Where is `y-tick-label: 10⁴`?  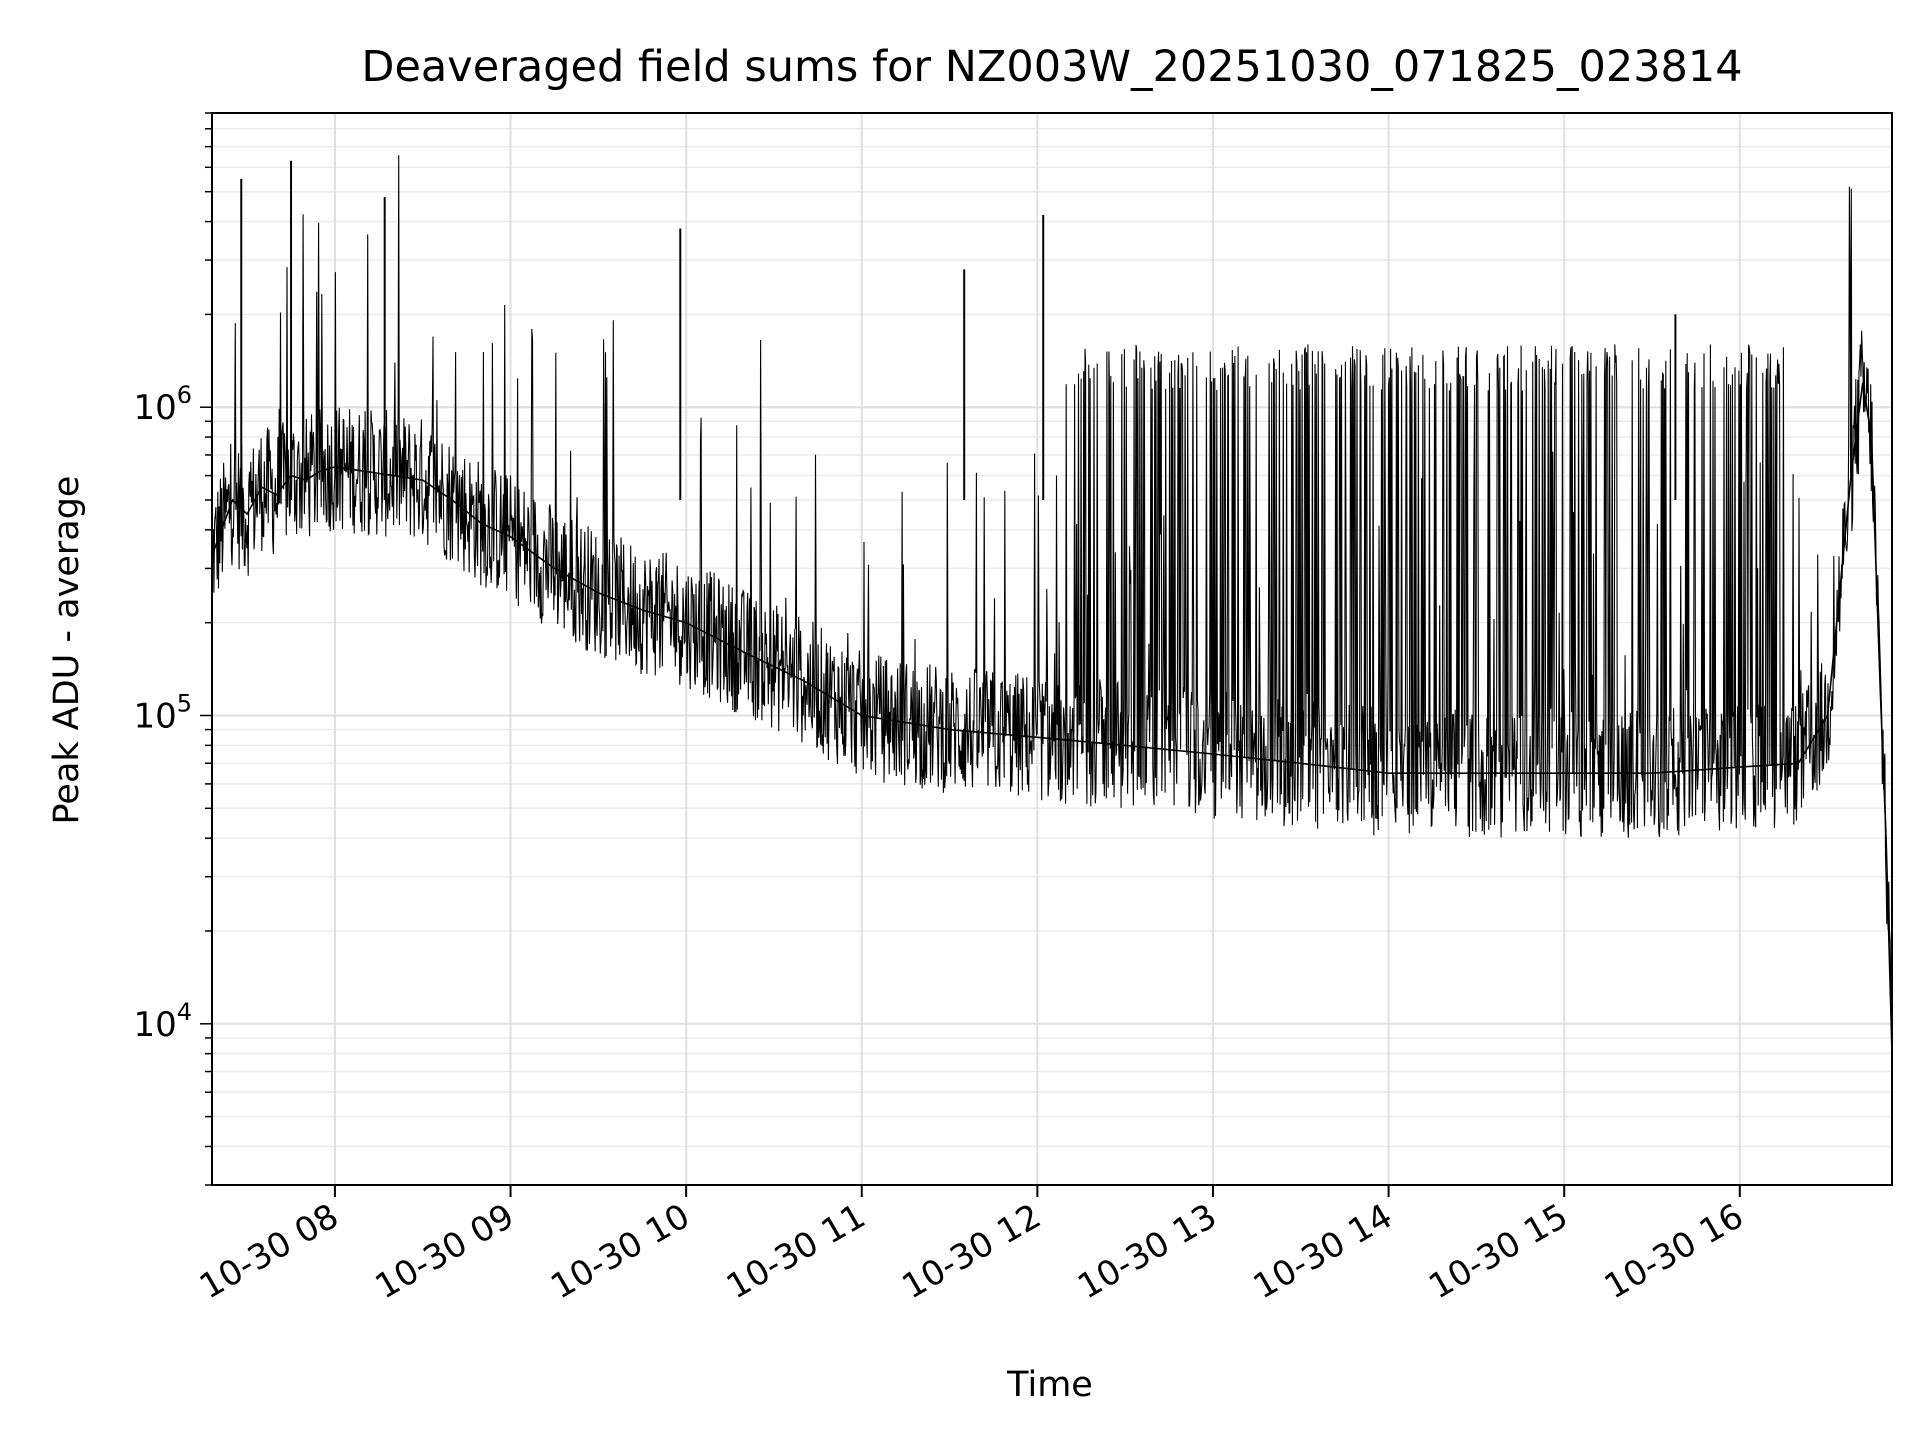 y-tick-label: 10⁴ is located at coordinates (162, 1021).